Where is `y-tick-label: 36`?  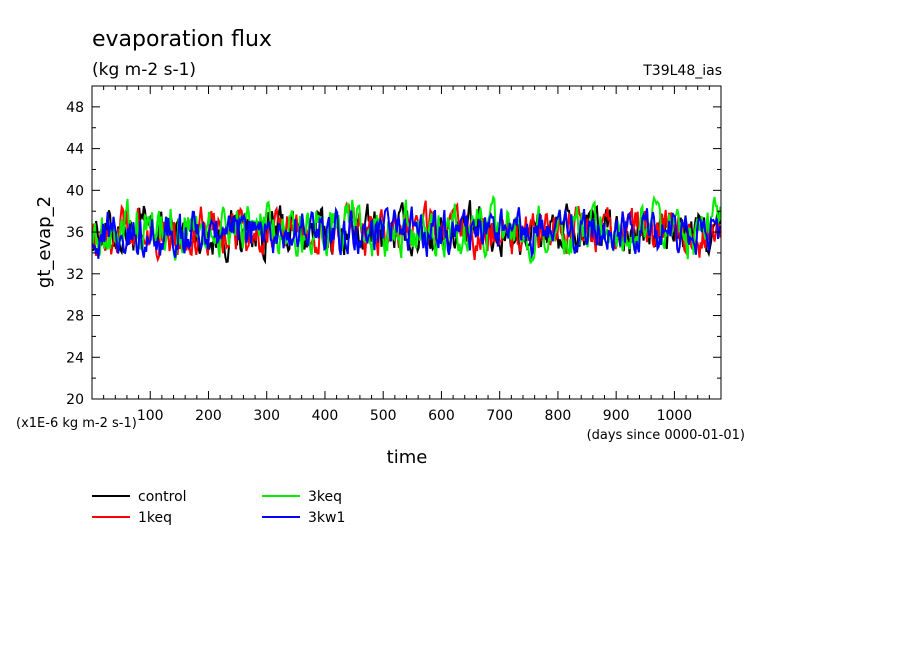 y-tick-label: 36 is located at coordinates (75, 233).